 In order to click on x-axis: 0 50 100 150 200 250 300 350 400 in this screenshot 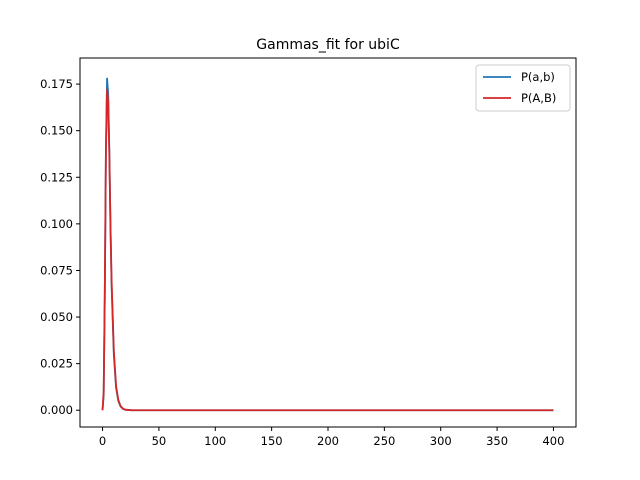, I will do `click(331, 437)`.